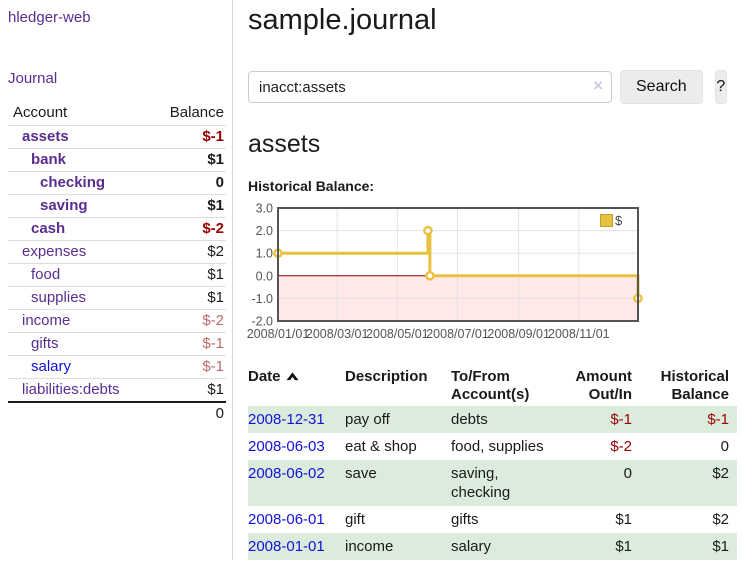 The width and height of the screenshot is (742, 582). I want to click on account-row: salary $-1, so click(117, 367).